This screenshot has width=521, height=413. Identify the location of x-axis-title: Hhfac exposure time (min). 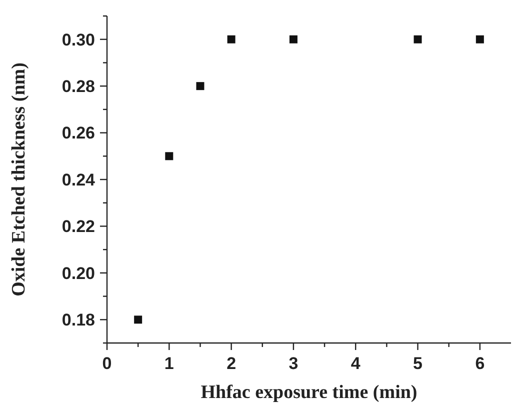
(309, 392).